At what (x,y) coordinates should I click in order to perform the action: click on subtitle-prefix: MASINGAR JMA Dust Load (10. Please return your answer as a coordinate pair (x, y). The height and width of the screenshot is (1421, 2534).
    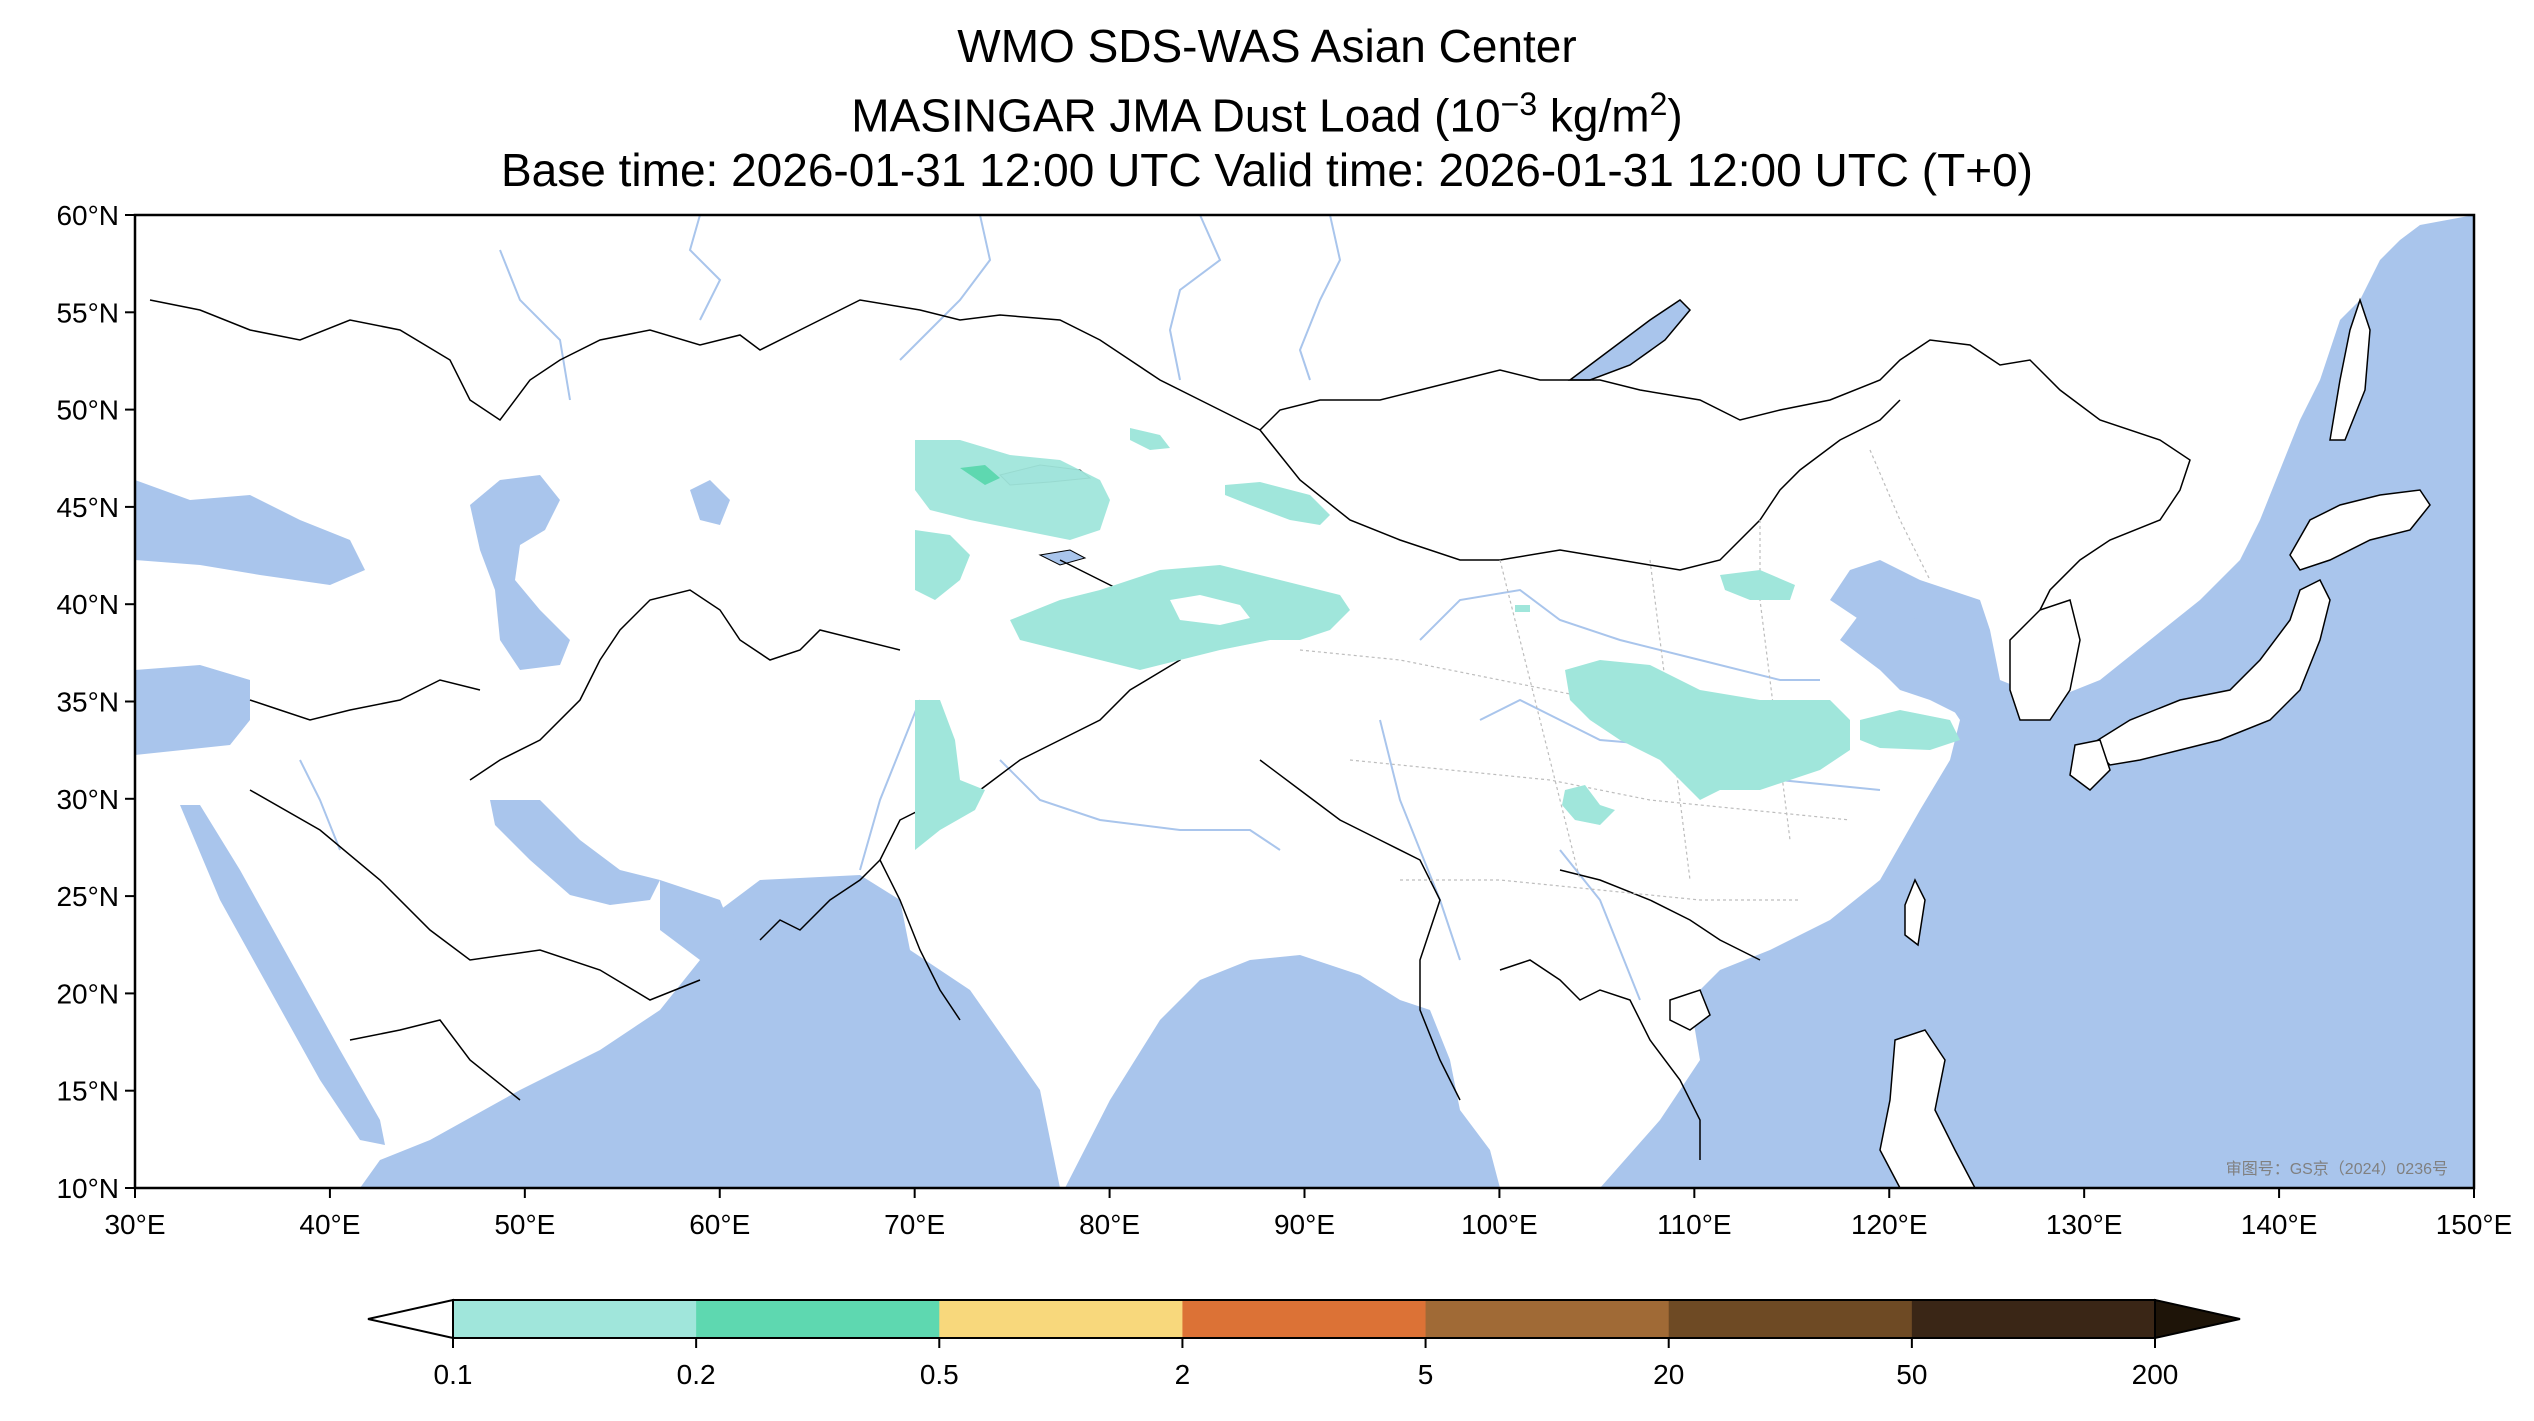
    Looking at the image, I should click on (1176, 115).